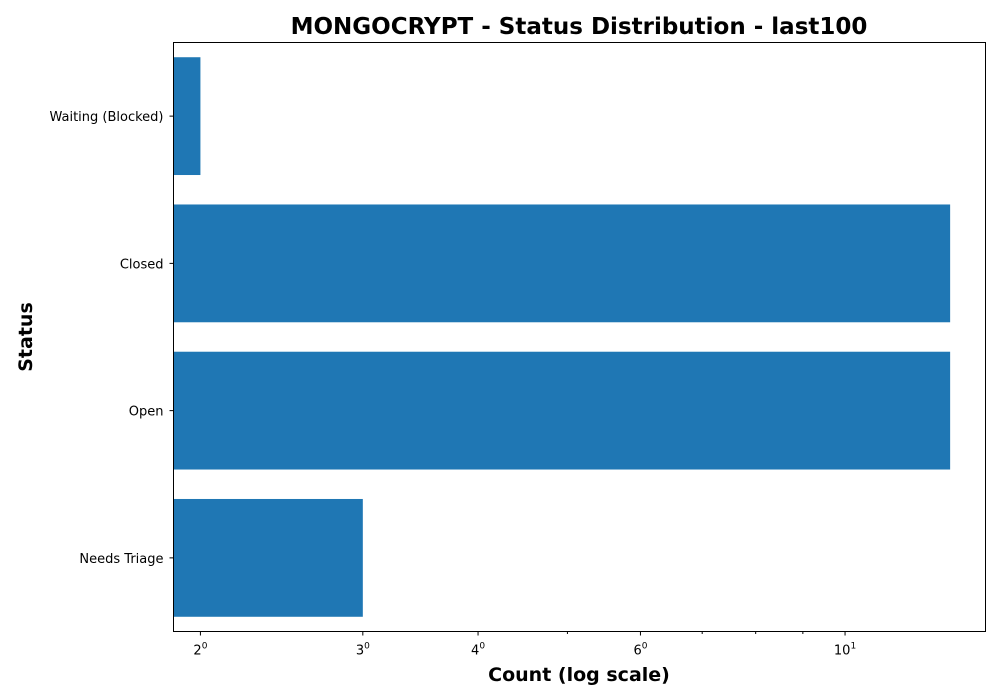  Describe the element at coordinates (106, 117) in the screenshot. I see `y-tick-label: Waiting (Blocked)` at that location.